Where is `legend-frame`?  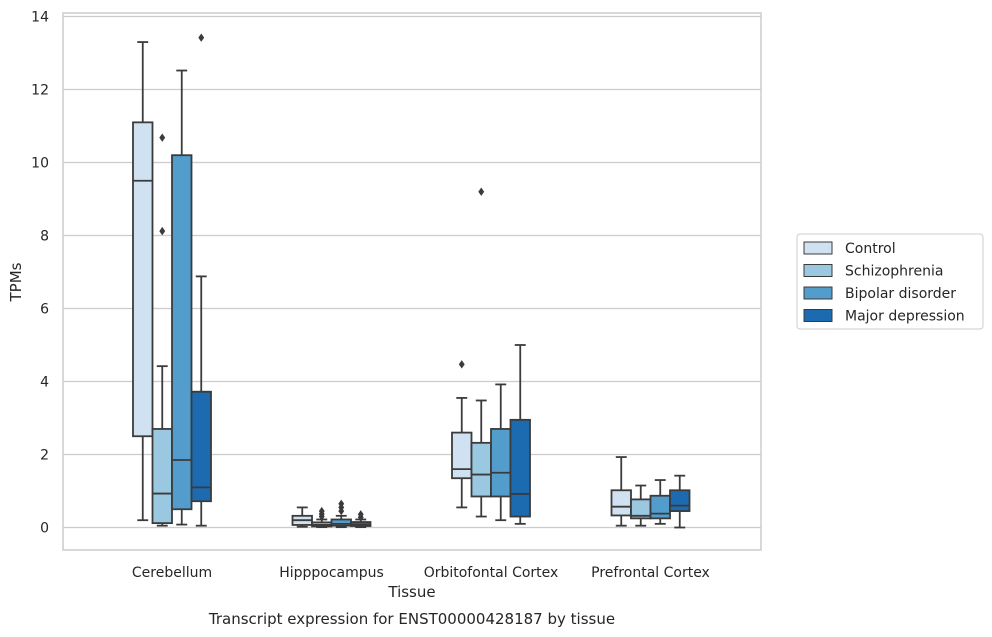 legend-frame is located at coordinates (890, 281).